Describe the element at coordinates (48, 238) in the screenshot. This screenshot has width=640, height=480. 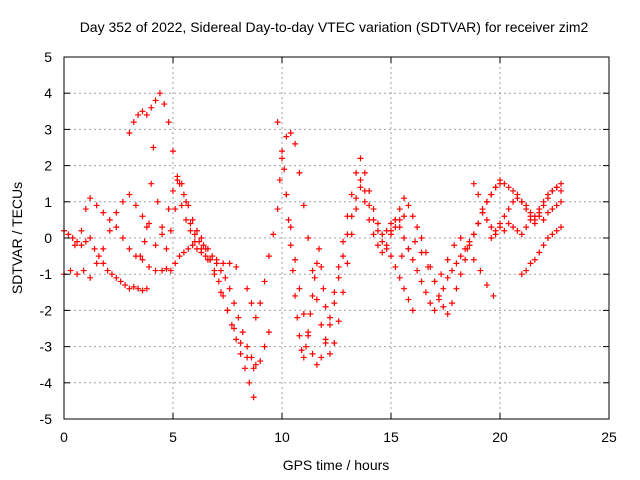
I see `y-tick-label: 0` at that location.